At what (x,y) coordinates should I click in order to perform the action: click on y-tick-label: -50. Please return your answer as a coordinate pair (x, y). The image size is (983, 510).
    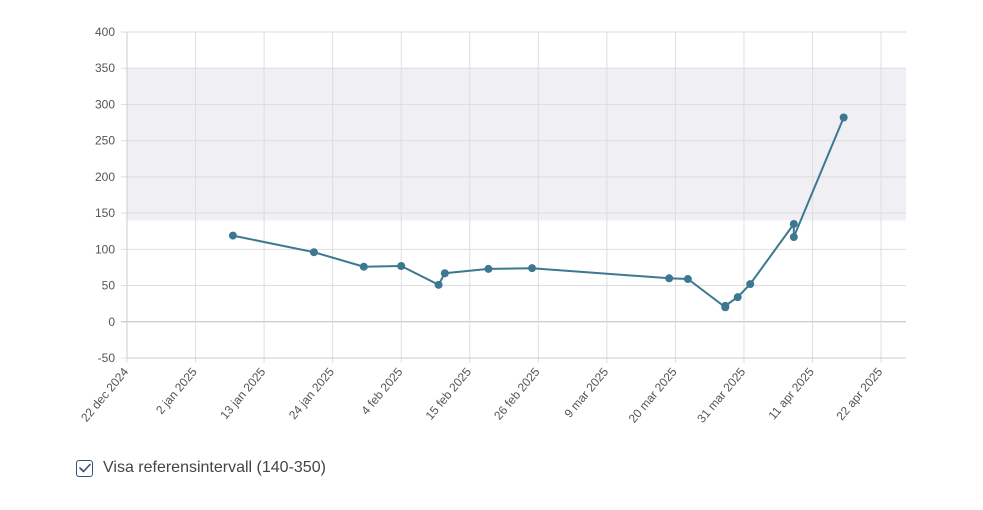
    Looking at the image, I should click on (107, 358).